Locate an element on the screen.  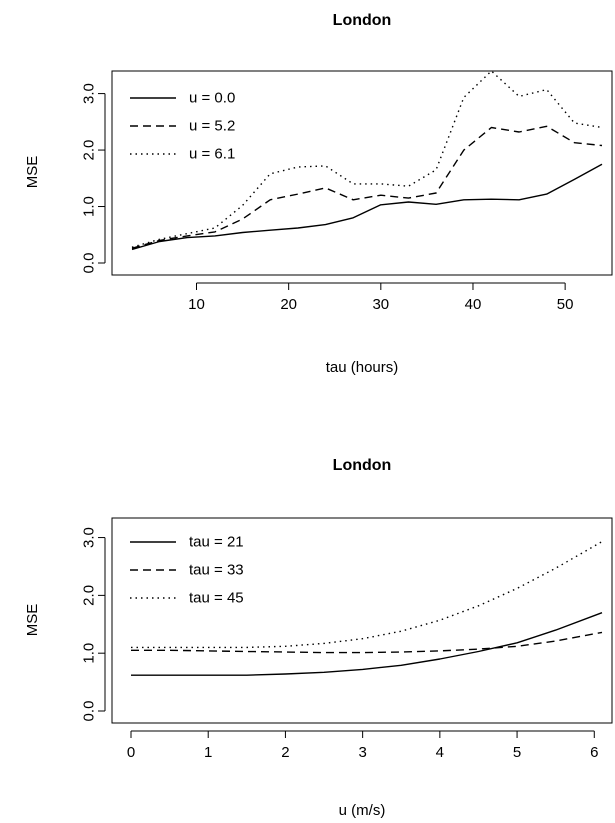
x-axis: 0 1 2 3 4 5 6 is located at coordinates (362, 745).